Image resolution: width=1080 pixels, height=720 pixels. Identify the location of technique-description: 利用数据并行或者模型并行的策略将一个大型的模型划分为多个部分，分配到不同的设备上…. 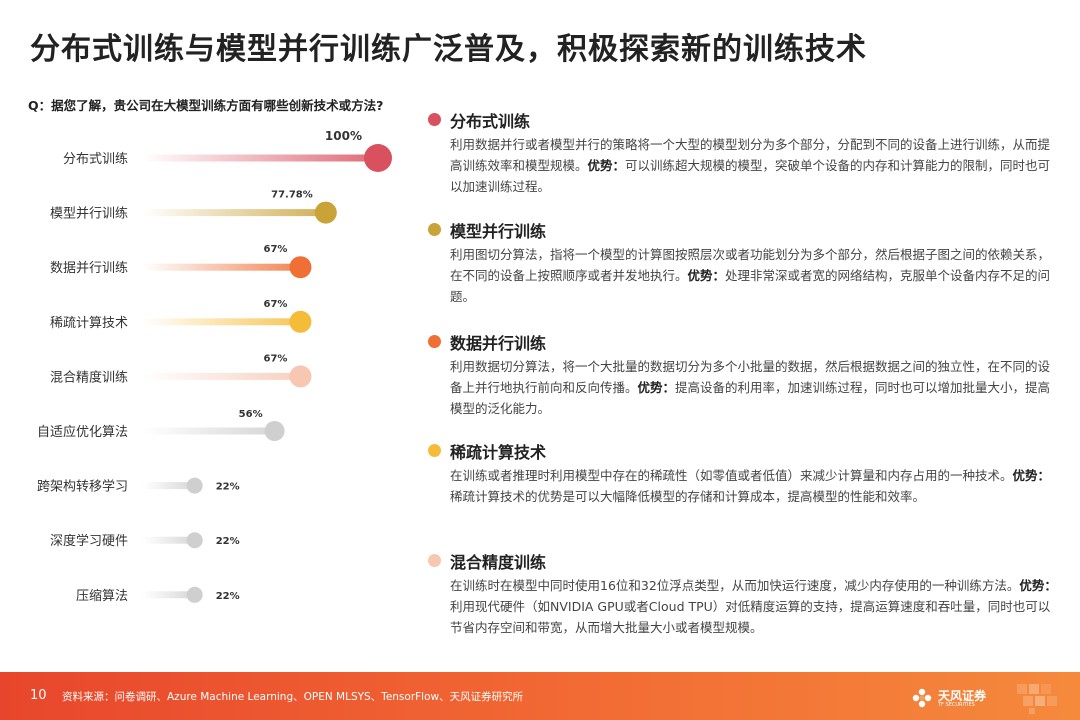
(750, 165).